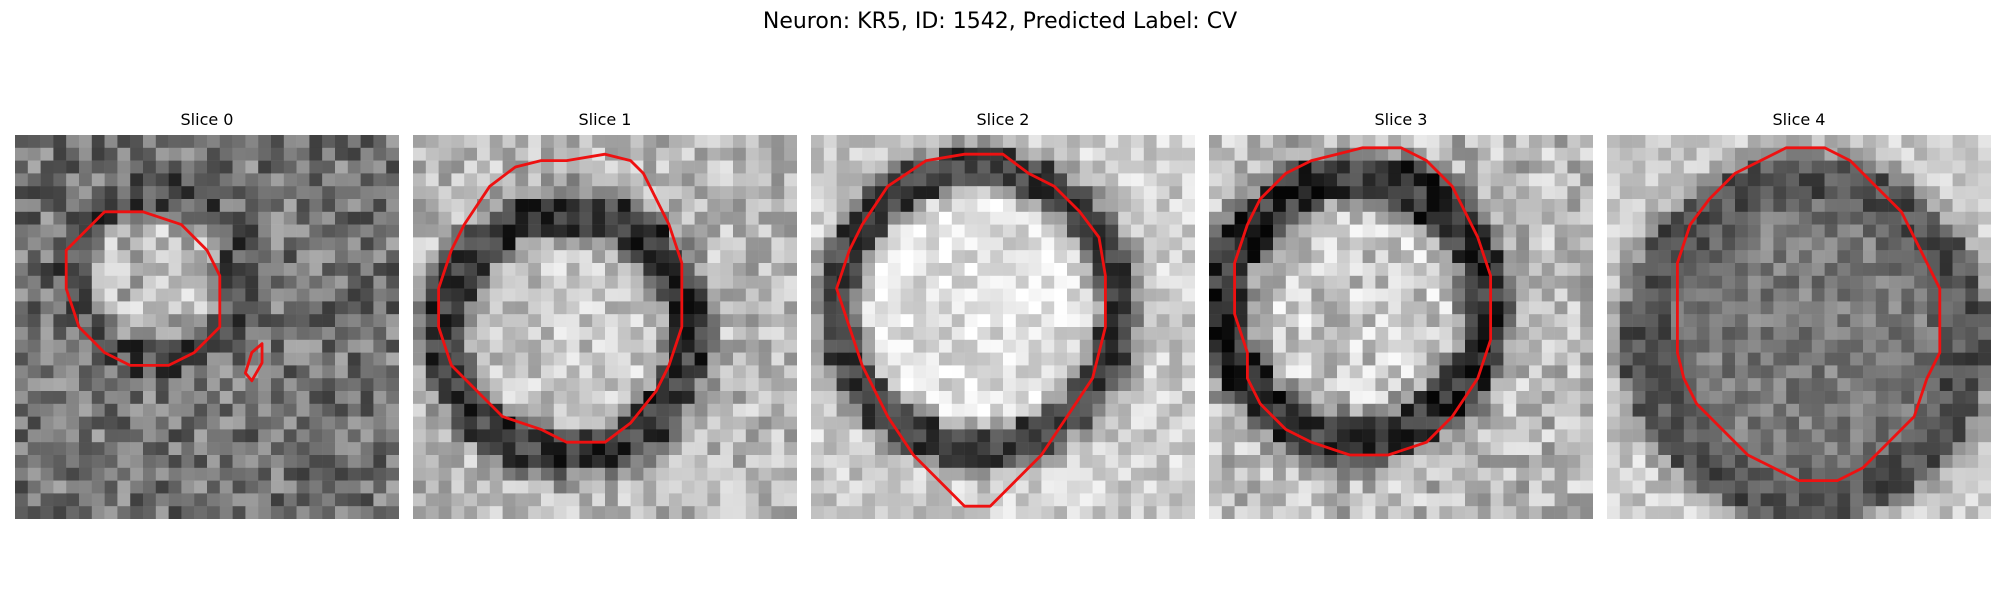  What do you see at coordinates (1401, 119) in the screenshot?
I see `slice-title: Slice 3` at bounding box center [1401, 119].